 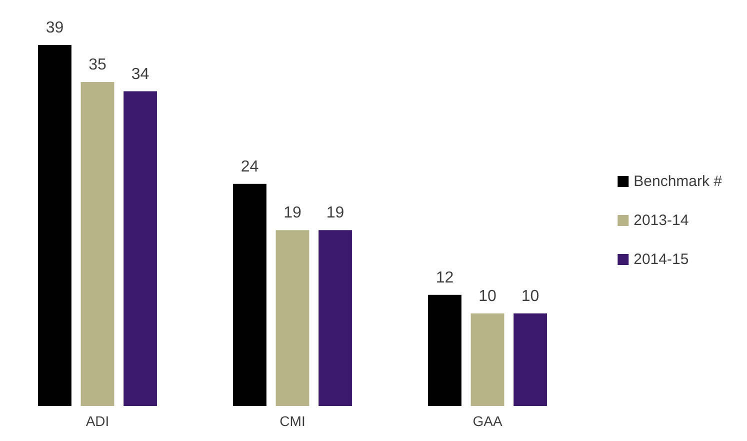 What do you see at coordinates (487, 421) in the screenshot?
I see `x-tick-label: GAA` at bounding box center [487, 421].